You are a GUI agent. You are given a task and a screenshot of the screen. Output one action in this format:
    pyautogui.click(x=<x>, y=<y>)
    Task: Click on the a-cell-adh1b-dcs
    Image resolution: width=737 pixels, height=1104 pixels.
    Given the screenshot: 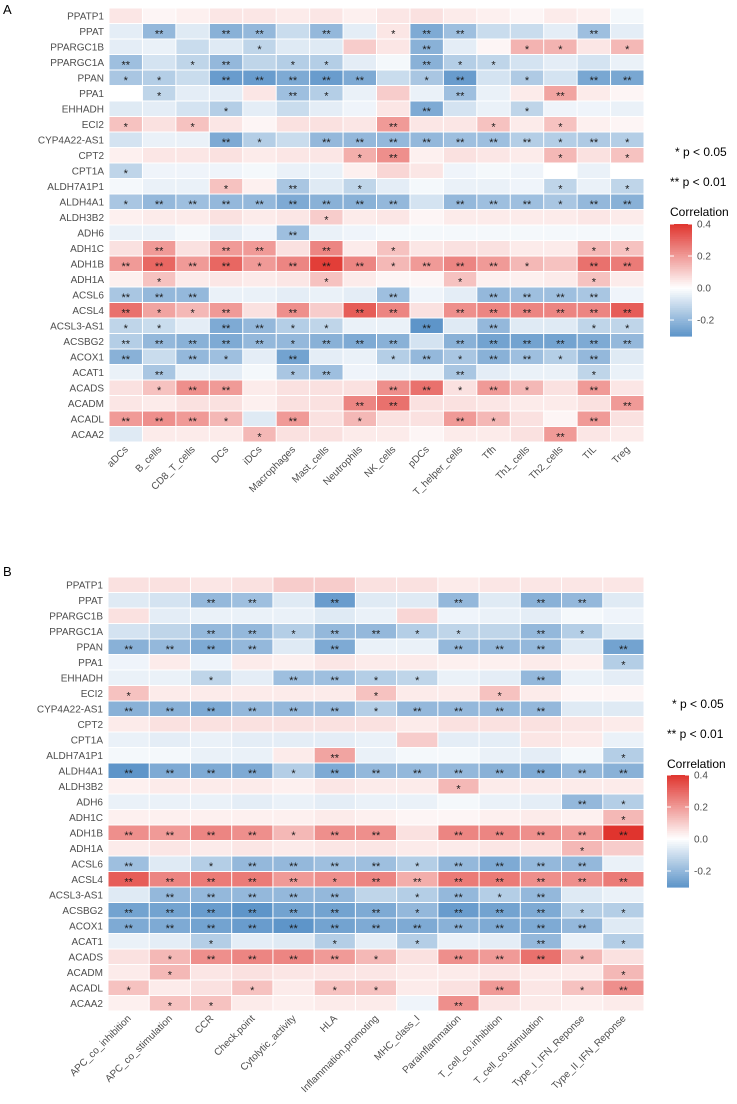 What is the action you would take?
    pyautogui.click(x=226, y=263)
    